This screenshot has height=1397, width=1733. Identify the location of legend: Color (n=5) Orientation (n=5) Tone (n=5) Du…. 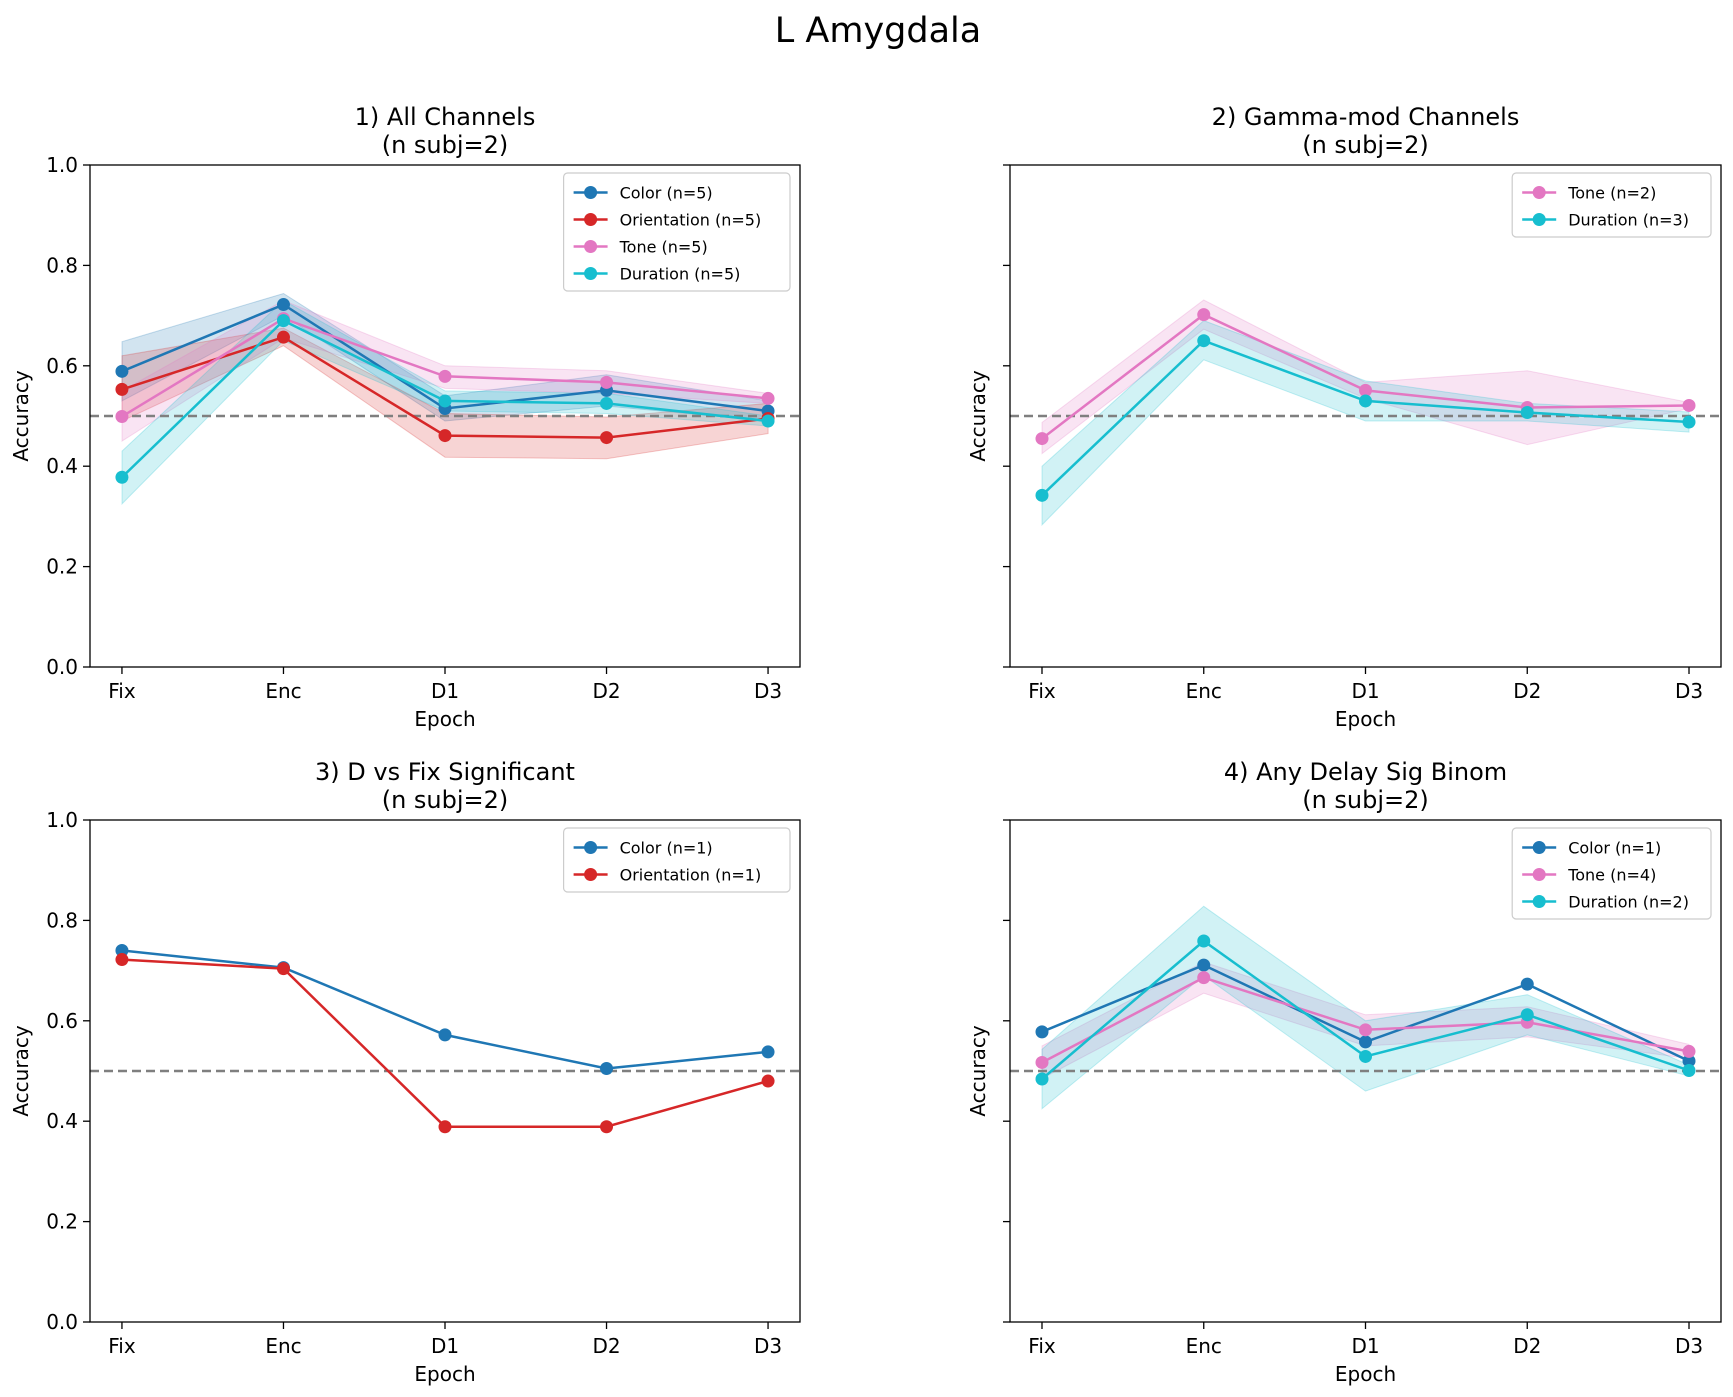
(676, 232).